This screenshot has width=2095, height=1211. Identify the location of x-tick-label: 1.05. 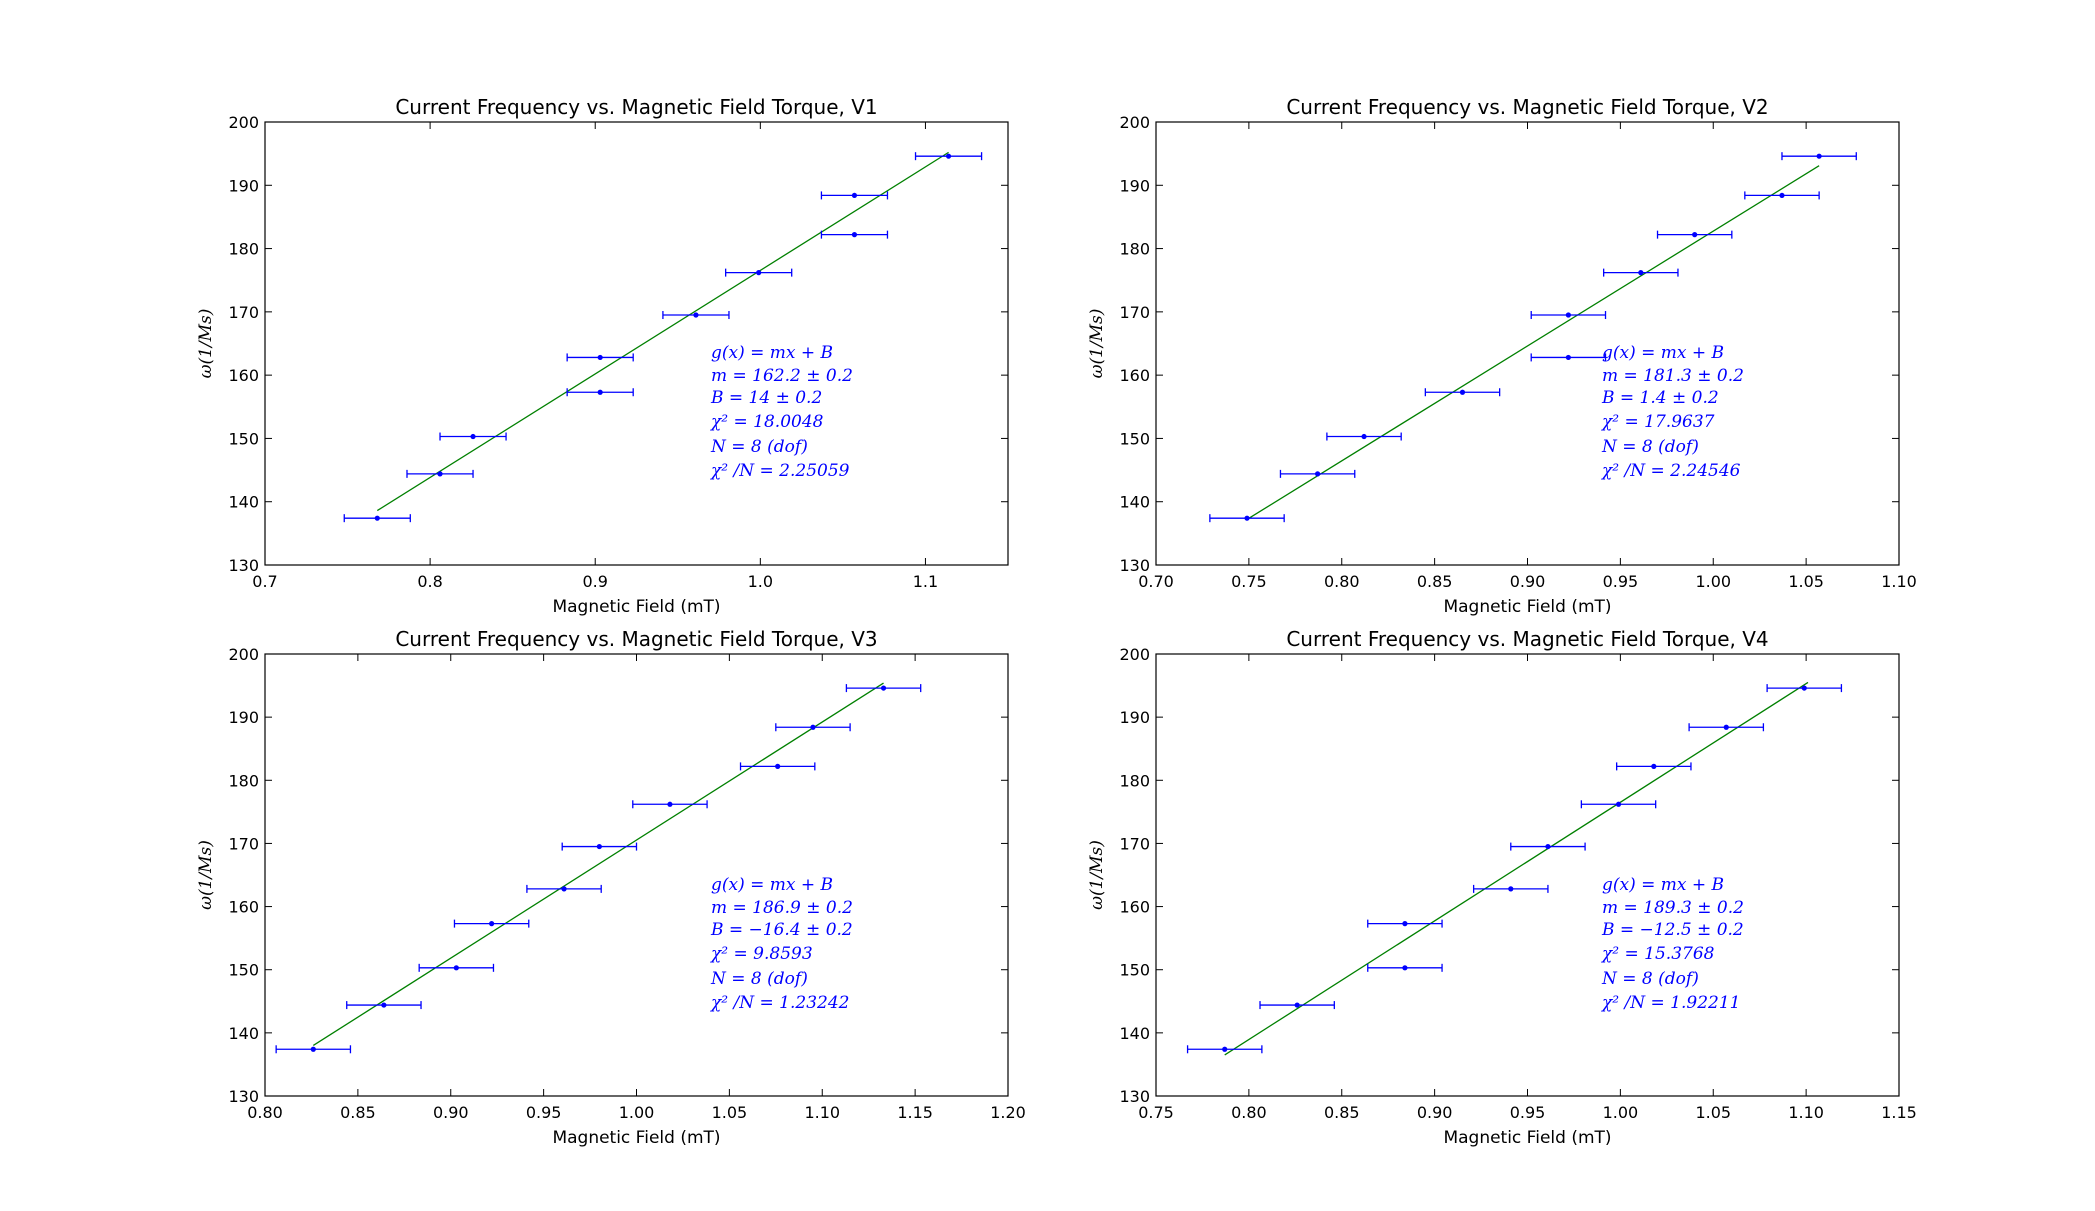
(1806, 581).